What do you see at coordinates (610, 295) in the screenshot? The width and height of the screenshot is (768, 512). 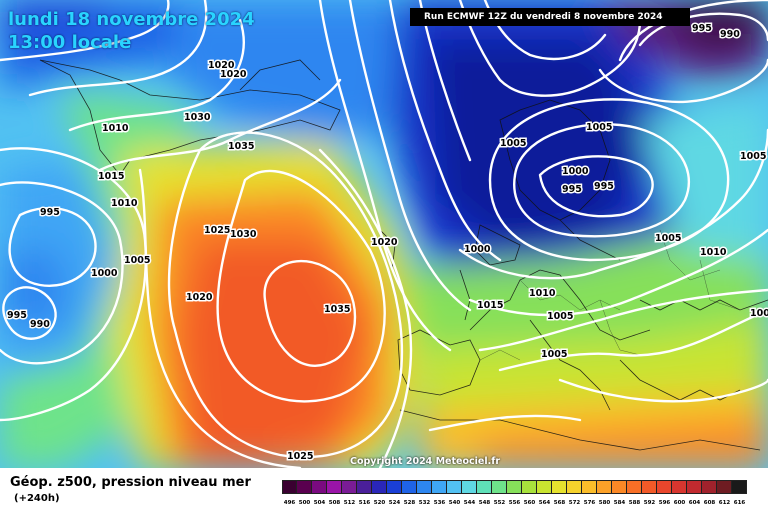 I see `country-borders` at bounding box center [610, 295].